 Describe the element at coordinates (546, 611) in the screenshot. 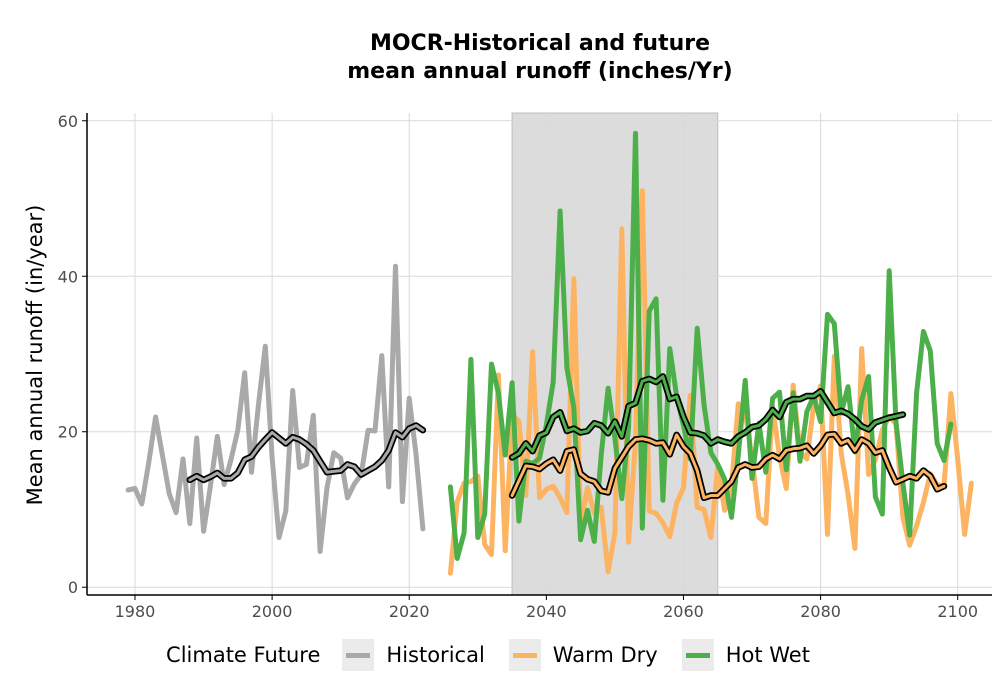

I see `x-tick-label: 2040` at that location.